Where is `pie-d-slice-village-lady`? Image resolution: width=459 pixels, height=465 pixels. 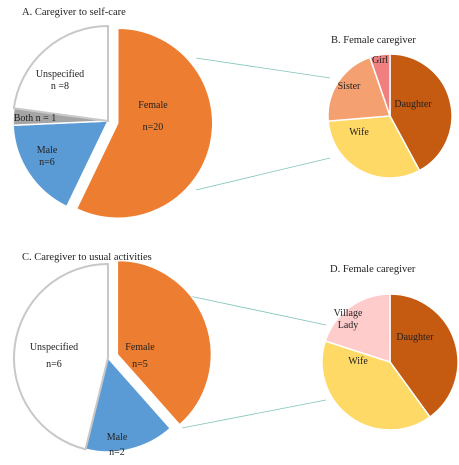
pie-d-slice-village-lady is located at coordinates (357, 328).